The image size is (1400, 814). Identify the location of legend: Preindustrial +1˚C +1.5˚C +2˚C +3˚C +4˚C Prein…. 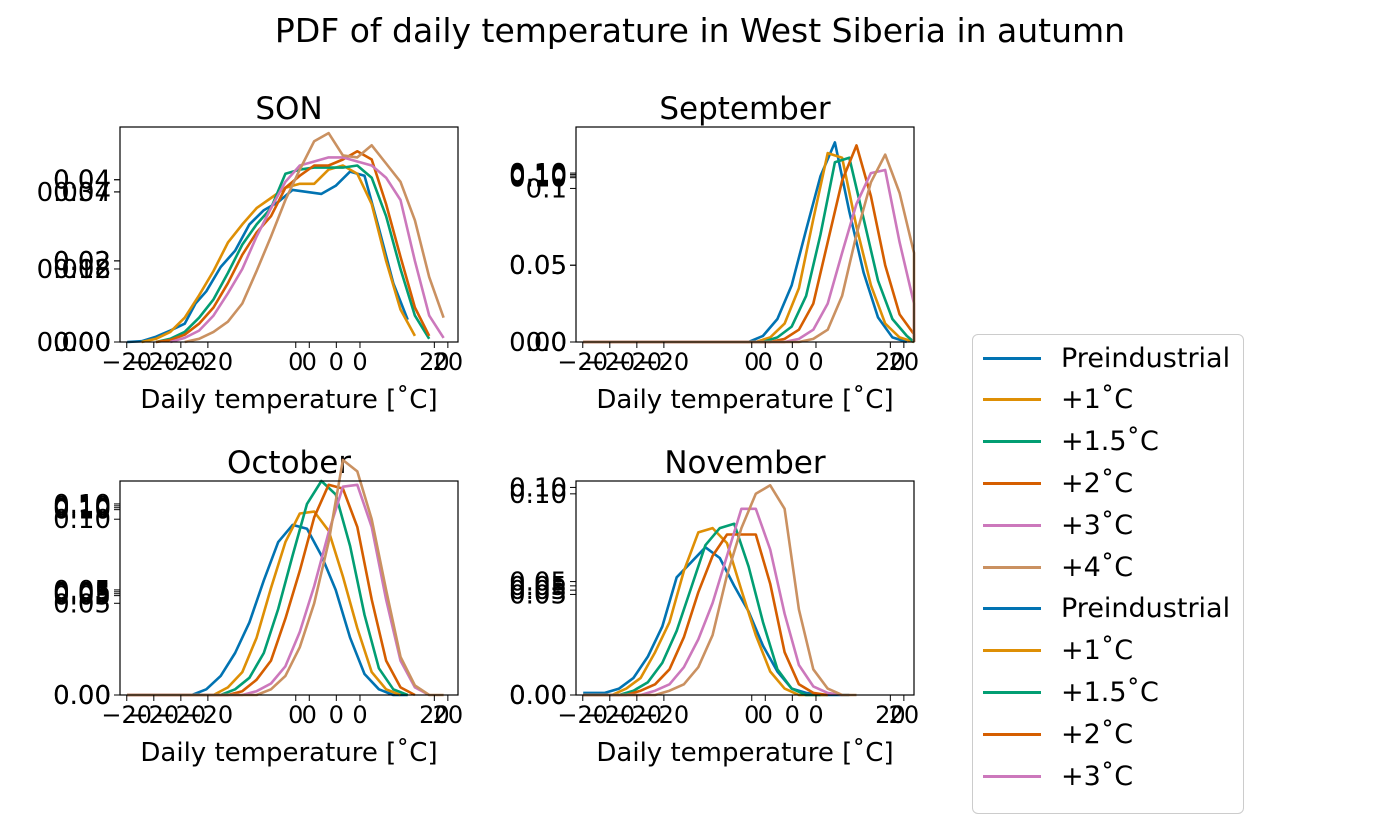
(1108, 574).